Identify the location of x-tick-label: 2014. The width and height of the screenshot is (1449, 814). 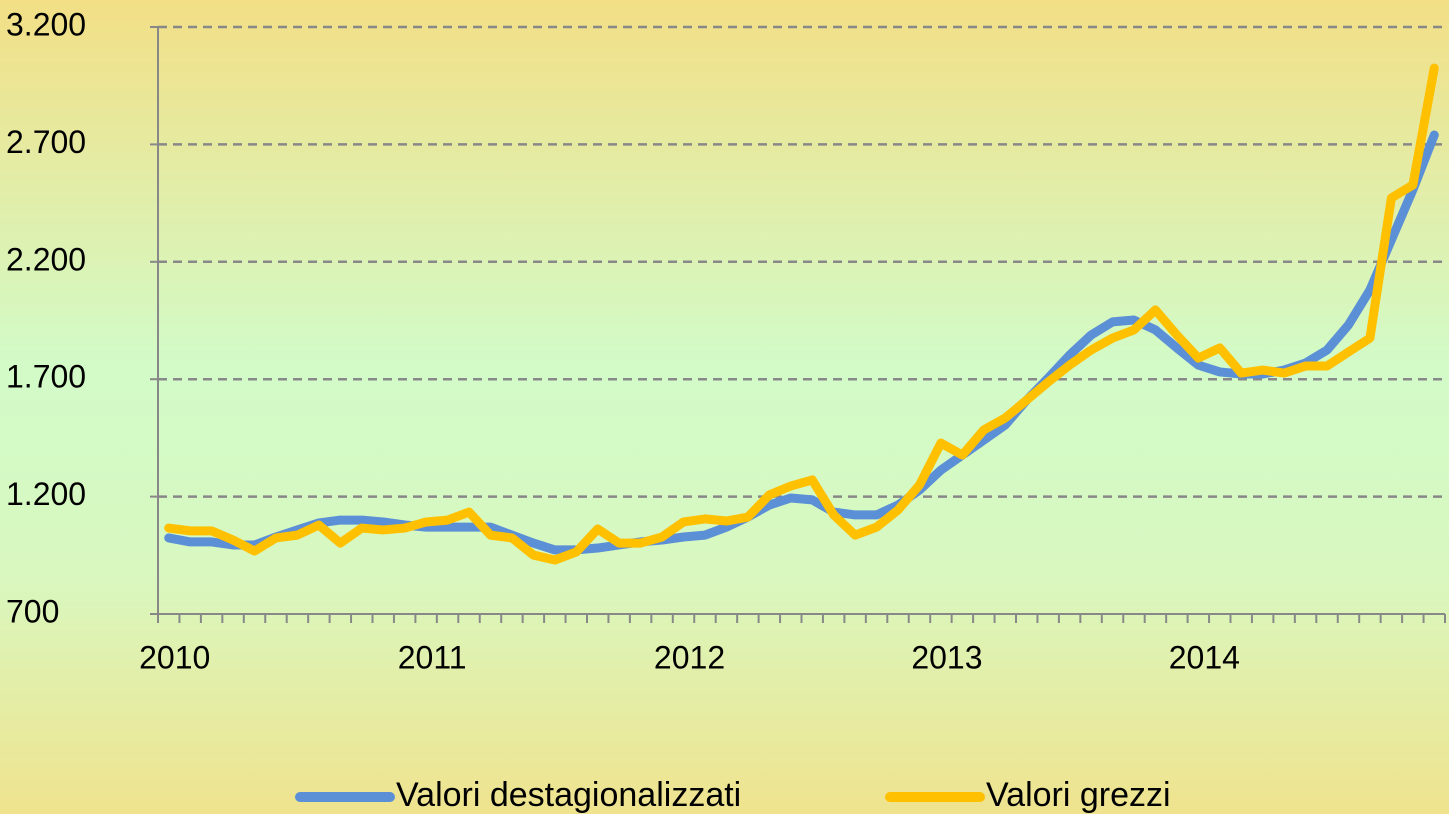
(1204, 657).